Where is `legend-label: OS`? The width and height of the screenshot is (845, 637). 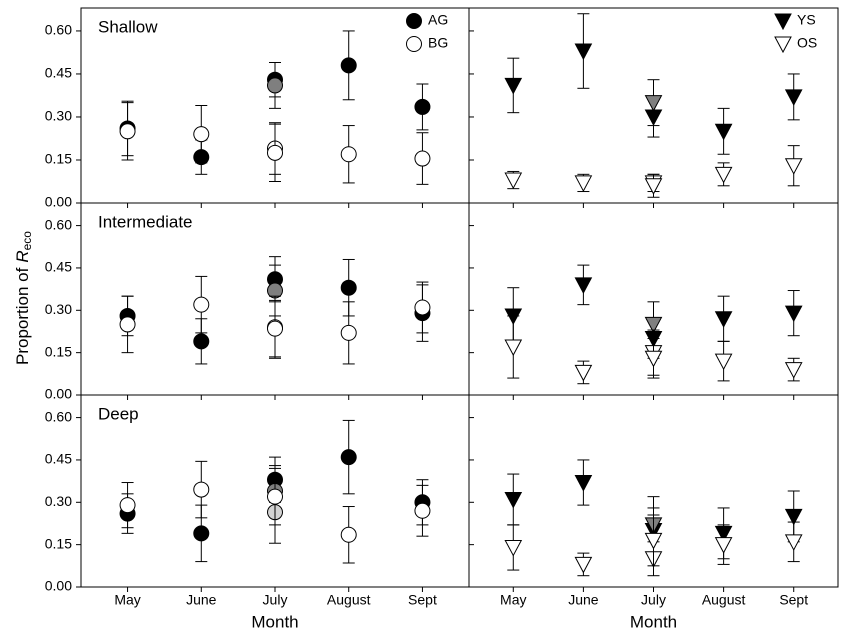
legend-label: OS is located at coordinates (807, 43).